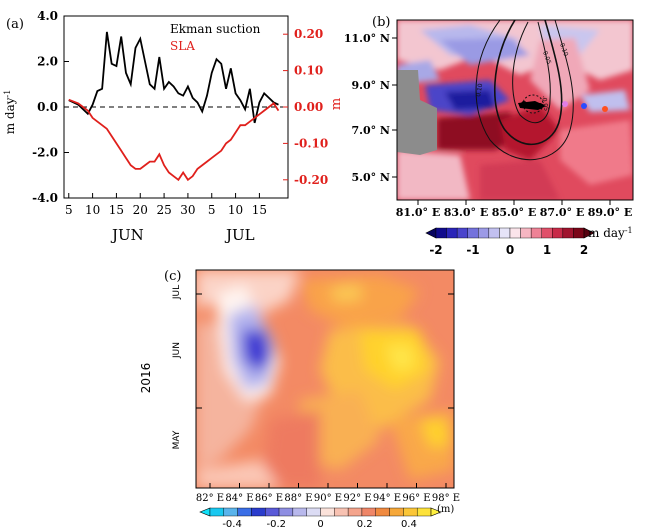  I want to click on y-right-tick-label: -0.10, so click(311, 143).